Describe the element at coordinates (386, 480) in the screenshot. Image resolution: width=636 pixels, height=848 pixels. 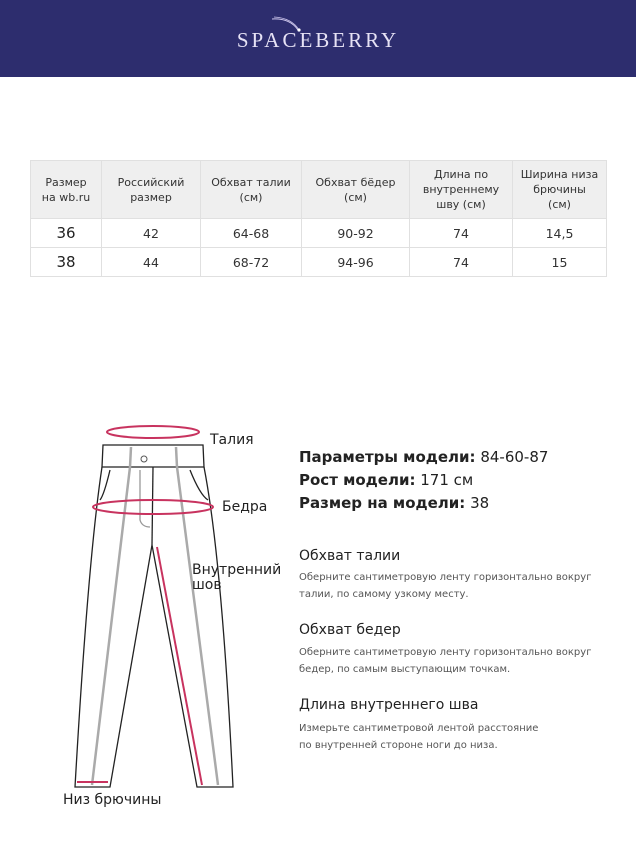
I see `model-height: Рост модели: 171 см` at that location.